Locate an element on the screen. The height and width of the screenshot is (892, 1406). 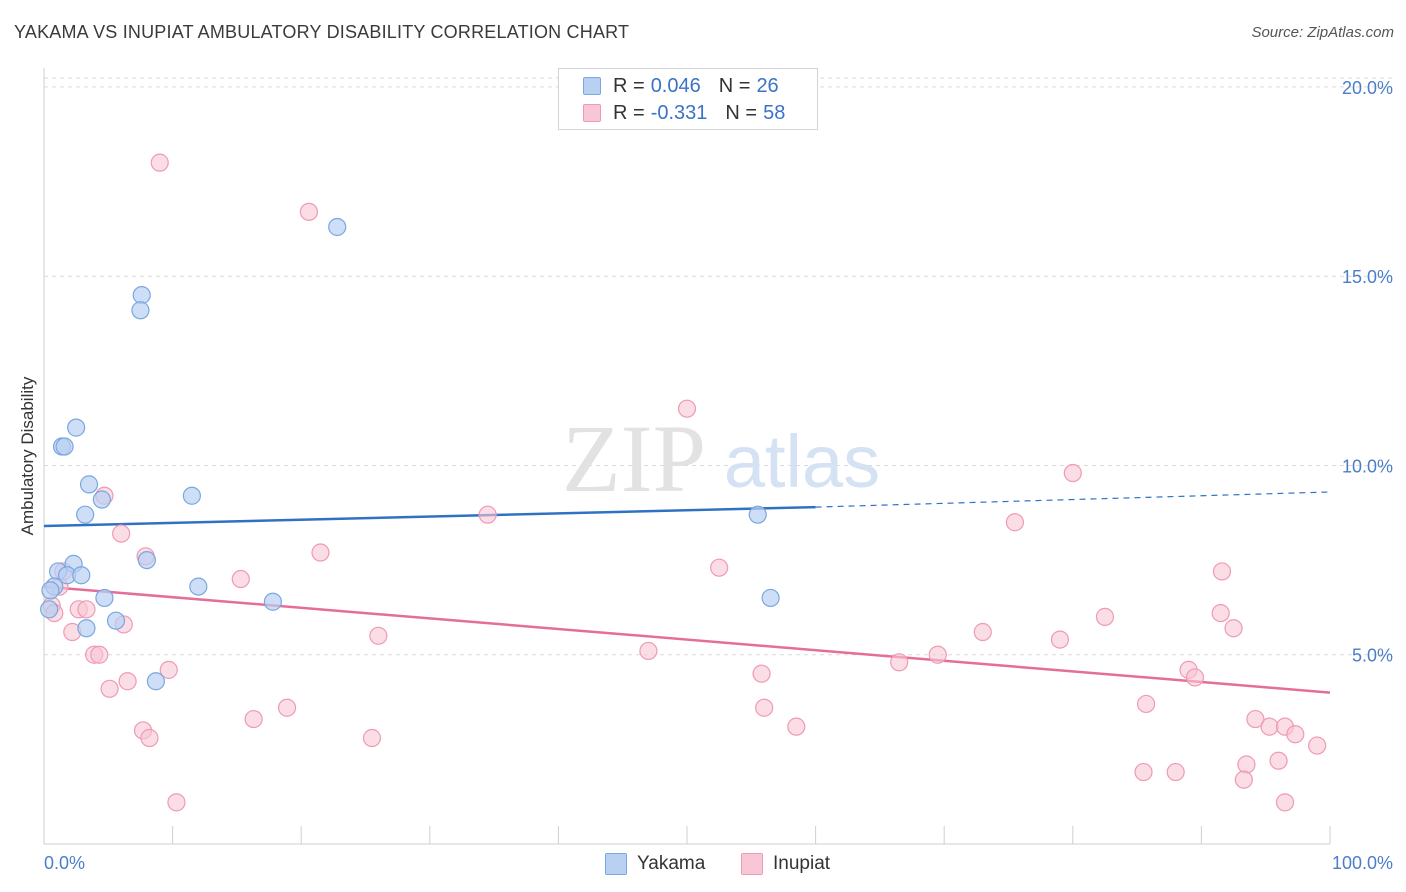
watermark-zip: ZIP is located at coordinates (634, 458).